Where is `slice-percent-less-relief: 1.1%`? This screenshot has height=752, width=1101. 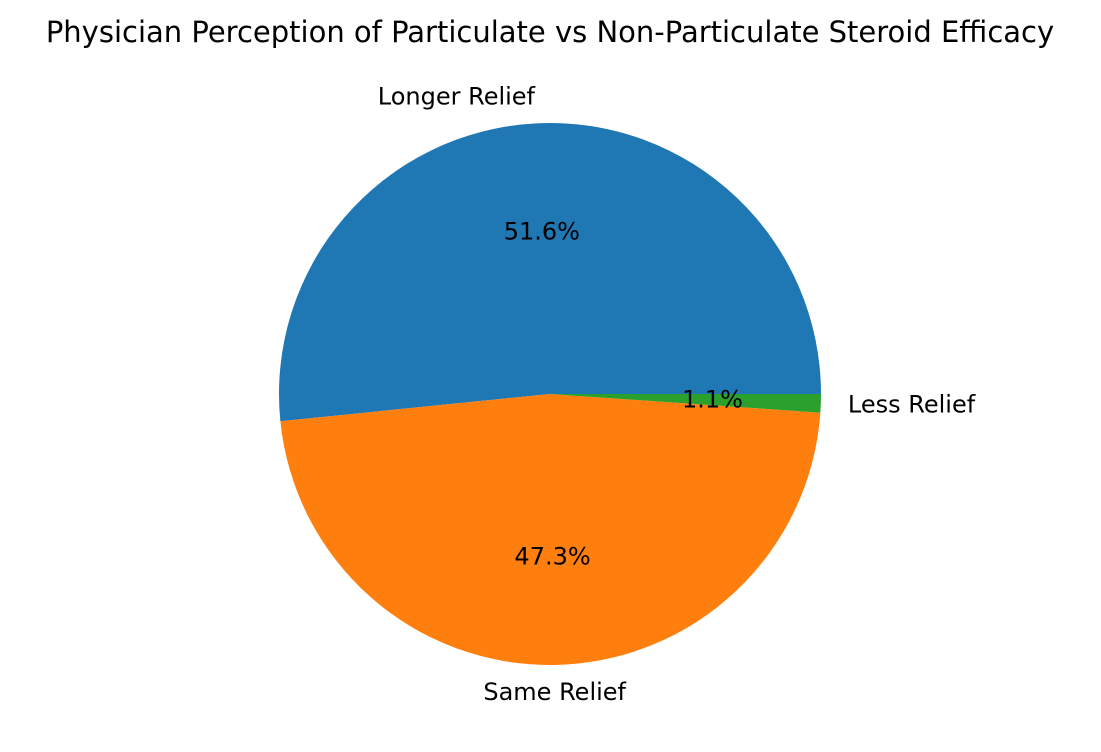 slice-percent-less-relief: 1.1% is located at coordinates (712, 400).